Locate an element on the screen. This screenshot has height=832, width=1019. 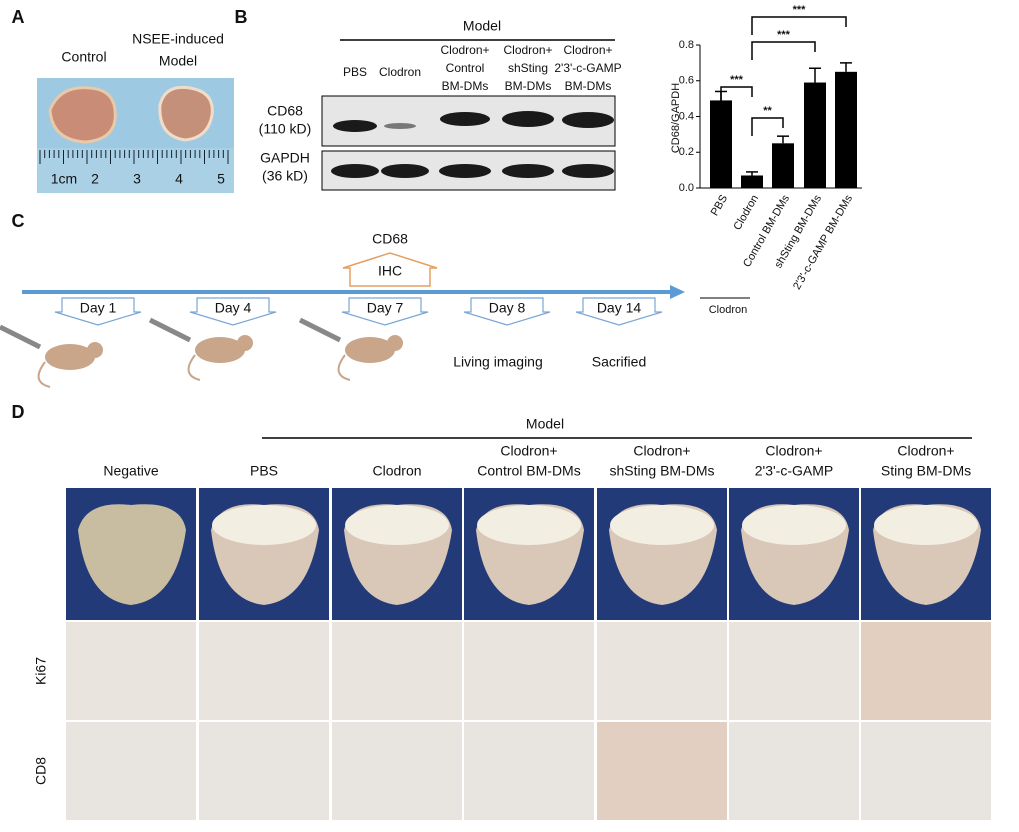
day-label: Day 14 is located at coordinates (619, 308).